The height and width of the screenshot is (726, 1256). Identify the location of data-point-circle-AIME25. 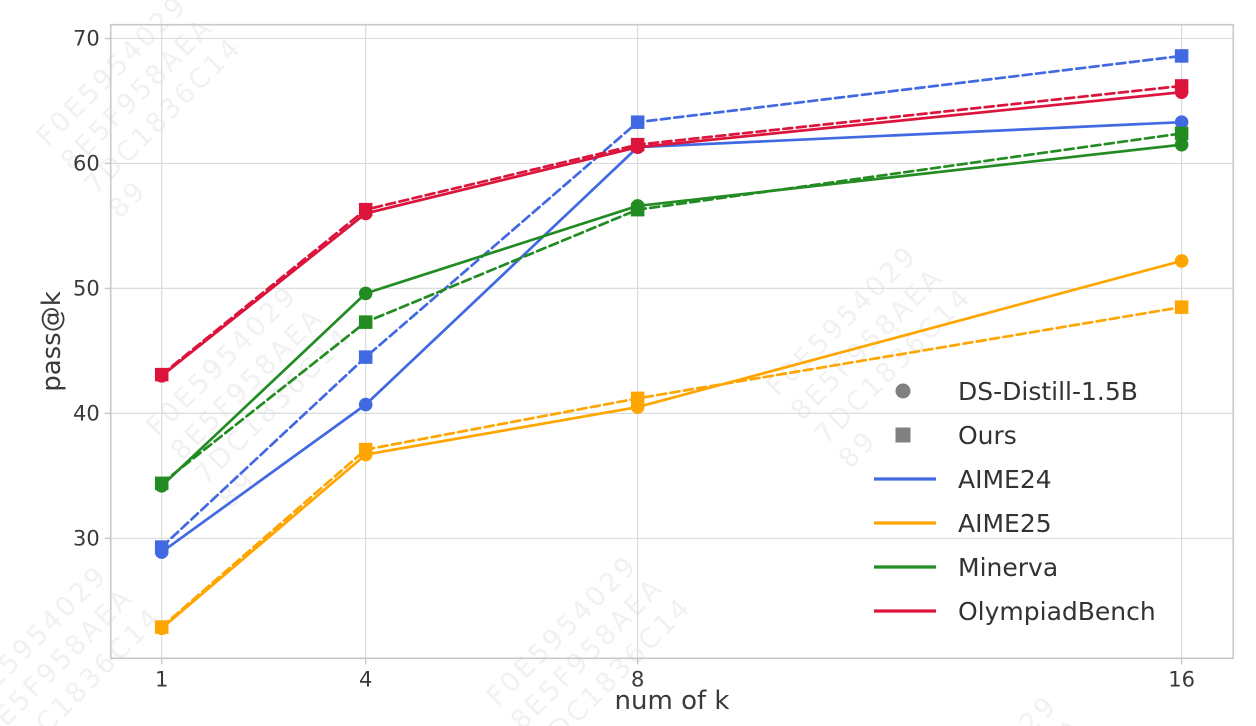
(1181, 261).